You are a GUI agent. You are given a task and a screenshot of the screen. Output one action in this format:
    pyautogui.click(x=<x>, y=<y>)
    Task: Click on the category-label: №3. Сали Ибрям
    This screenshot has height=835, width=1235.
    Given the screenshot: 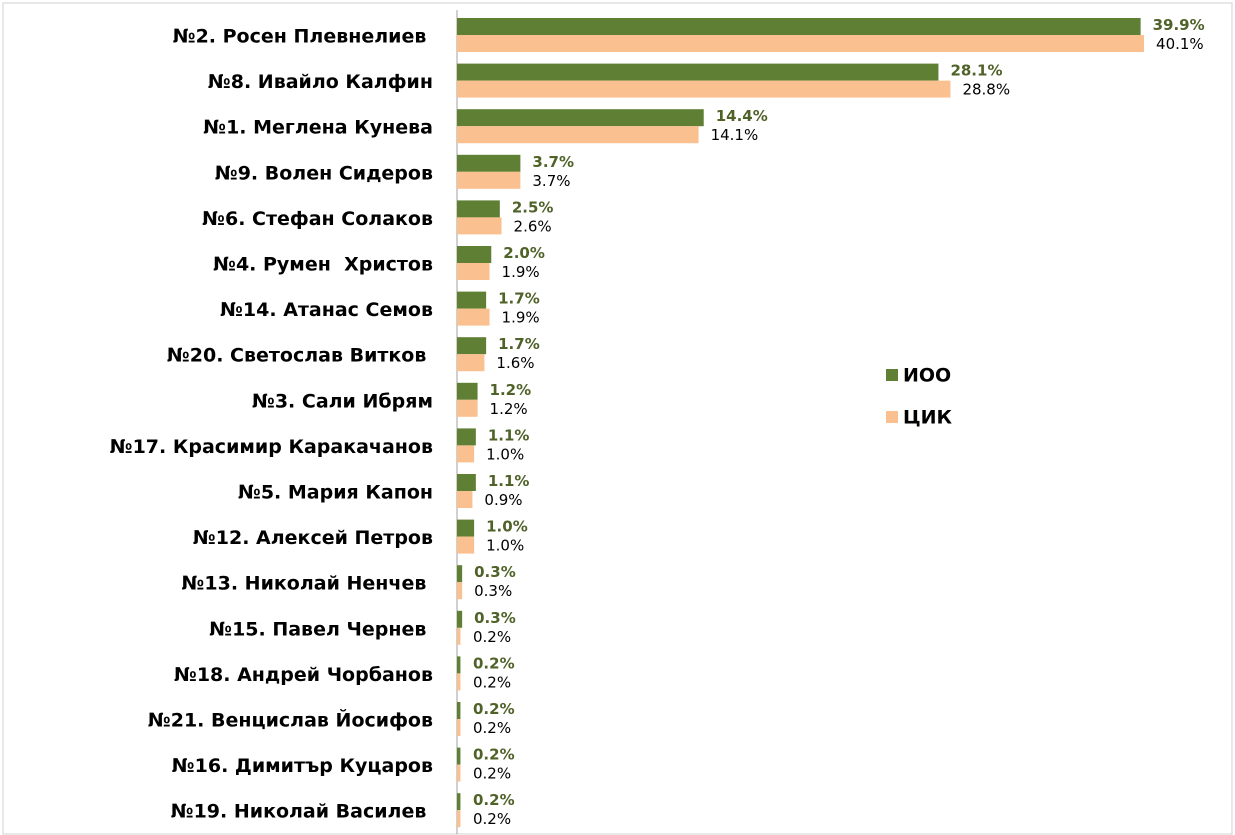 What is the action you would take?
    pyautogui.click(x=342, y=401)
    